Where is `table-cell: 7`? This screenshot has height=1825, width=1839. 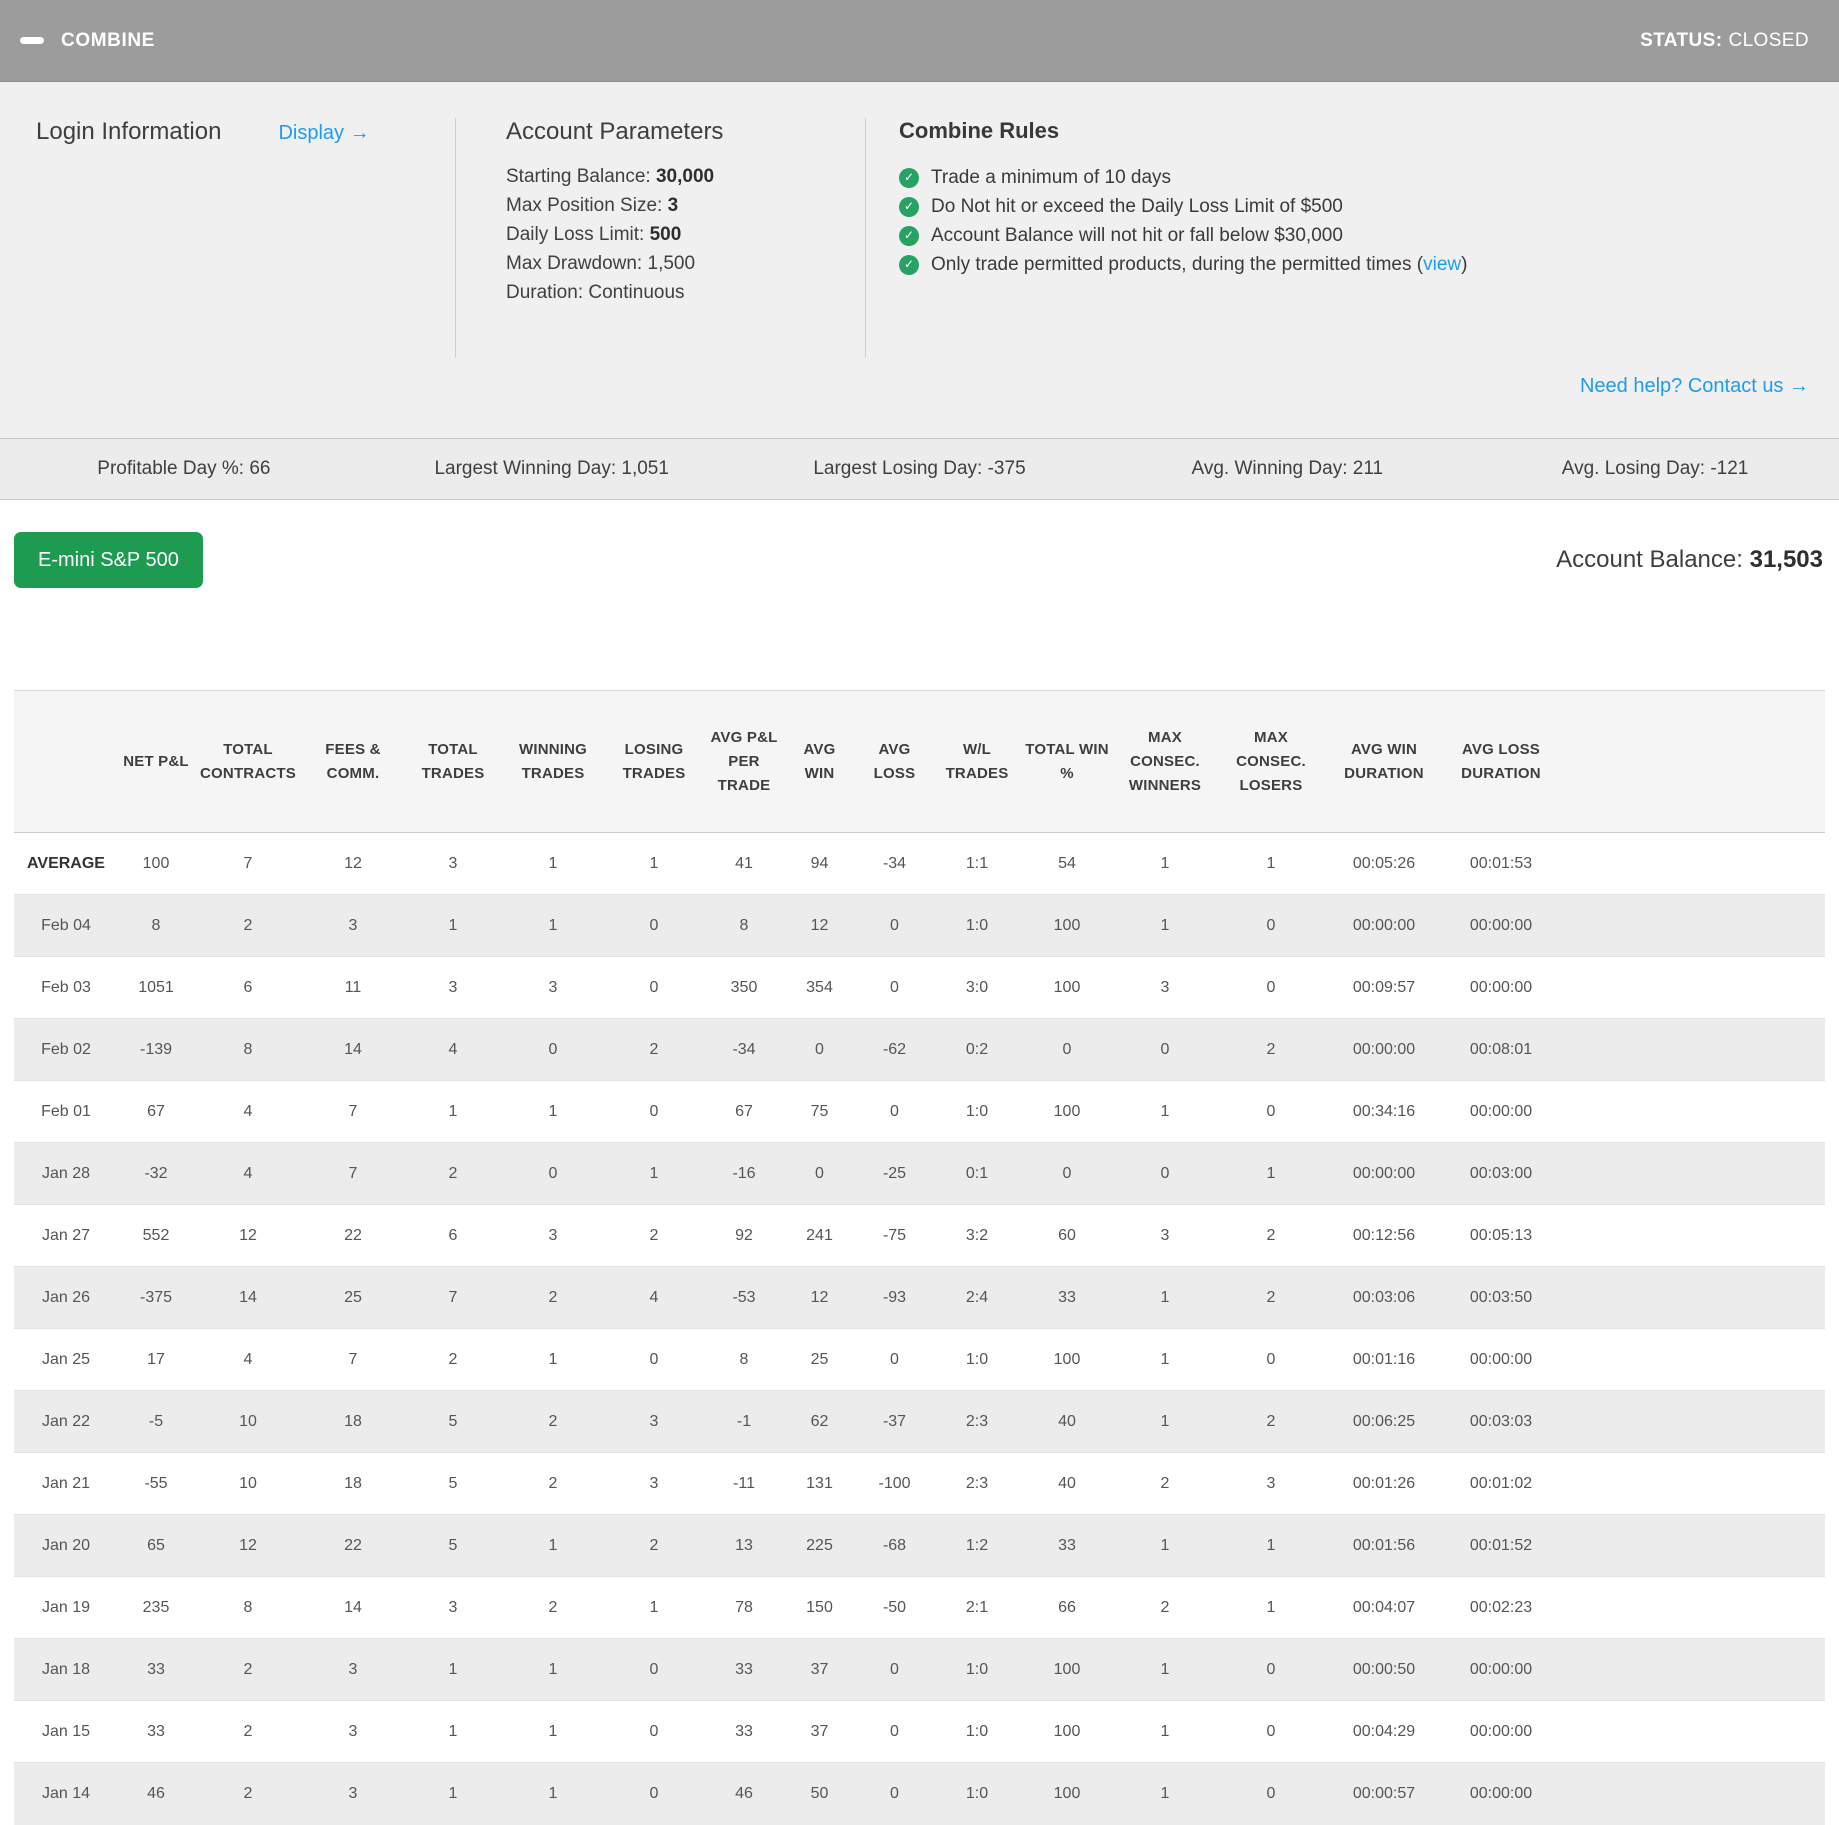 table-cell: 7 is located at coordinates (453, 1297).